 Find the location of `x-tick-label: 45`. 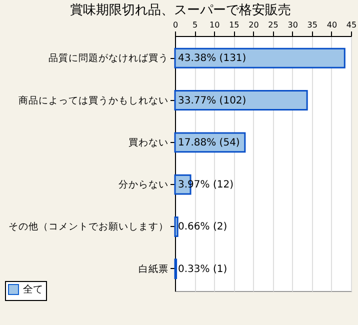

x-tick-label: 45 is located at coordinates (351, 25).